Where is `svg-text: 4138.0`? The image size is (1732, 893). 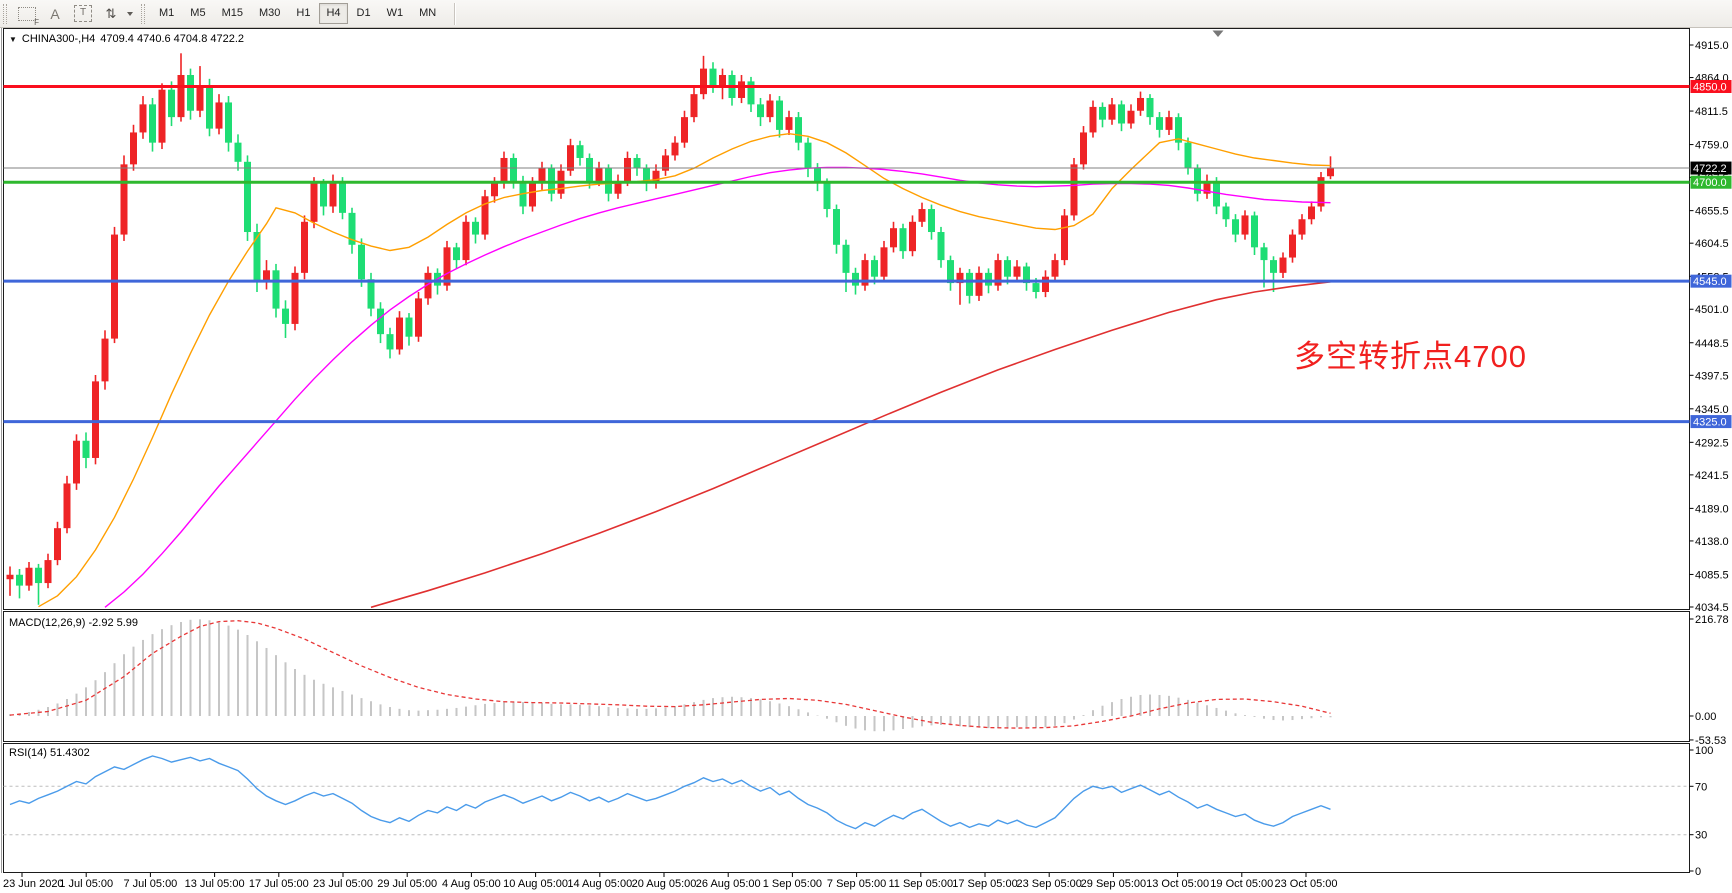 svg-text: 4138.0 is located at coordinates (1712, 542).